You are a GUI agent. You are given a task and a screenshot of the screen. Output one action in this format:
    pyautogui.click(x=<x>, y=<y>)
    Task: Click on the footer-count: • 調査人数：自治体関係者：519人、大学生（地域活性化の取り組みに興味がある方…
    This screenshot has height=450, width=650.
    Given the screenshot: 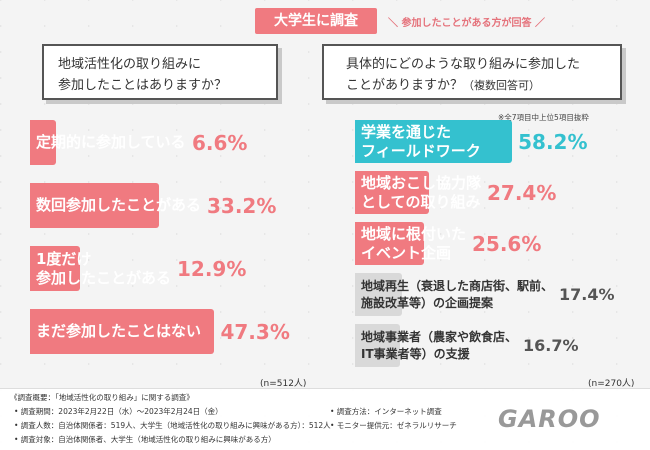 What is the action you would take?
    pyautogui.click(x=172, y=425)
    